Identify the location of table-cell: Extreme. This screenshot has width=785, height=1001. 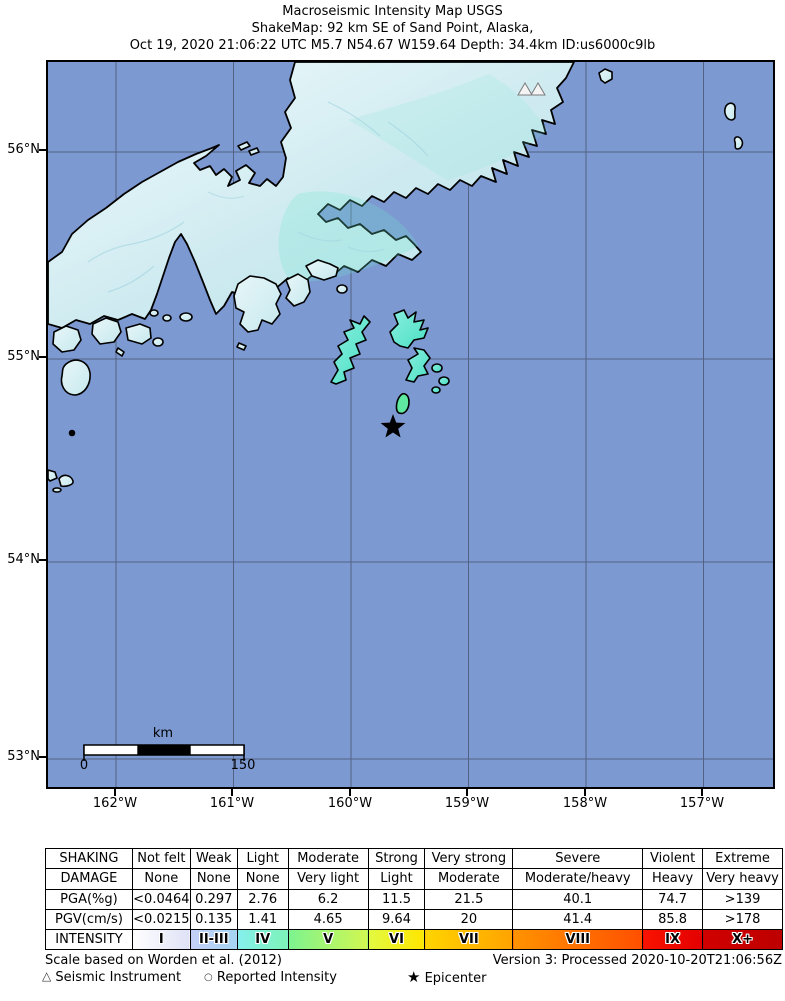
(742, 858).